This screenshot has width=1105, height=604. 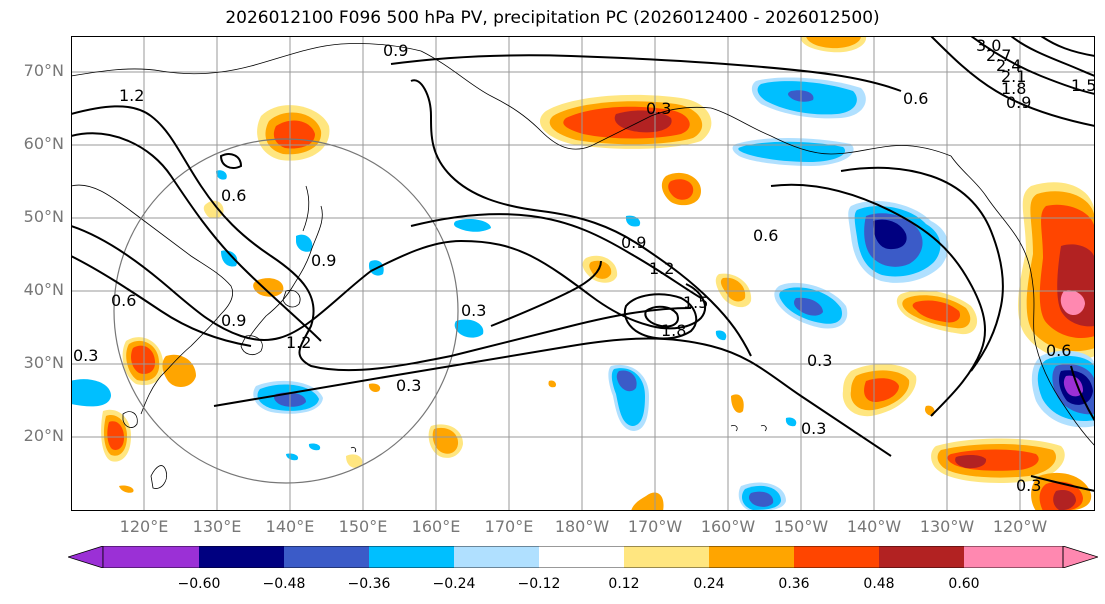 I want to click on lat-label-60n: 60°N, so click(x=43, y=143).